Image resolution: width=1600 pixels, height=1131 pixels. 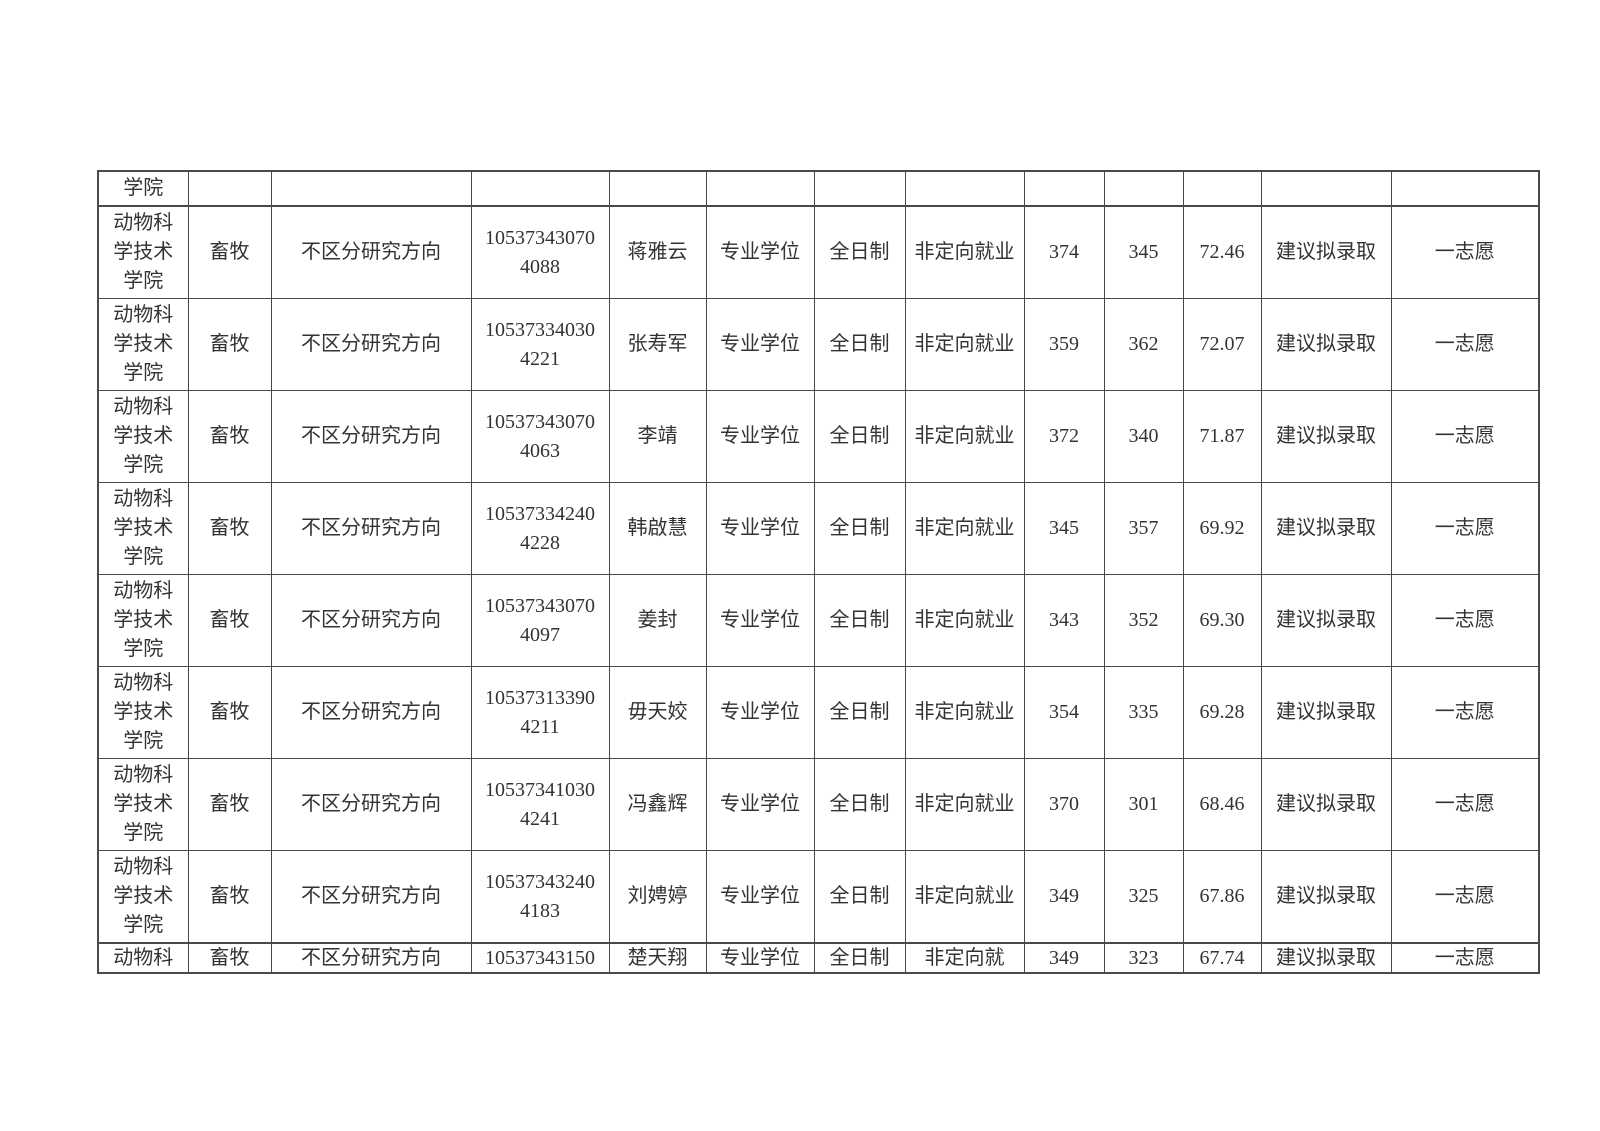 What do you see at coordinates (540, 712) in the screenshot?
I see `cell-candidate-id: 105373133904211` at bounding box center [540, 712].